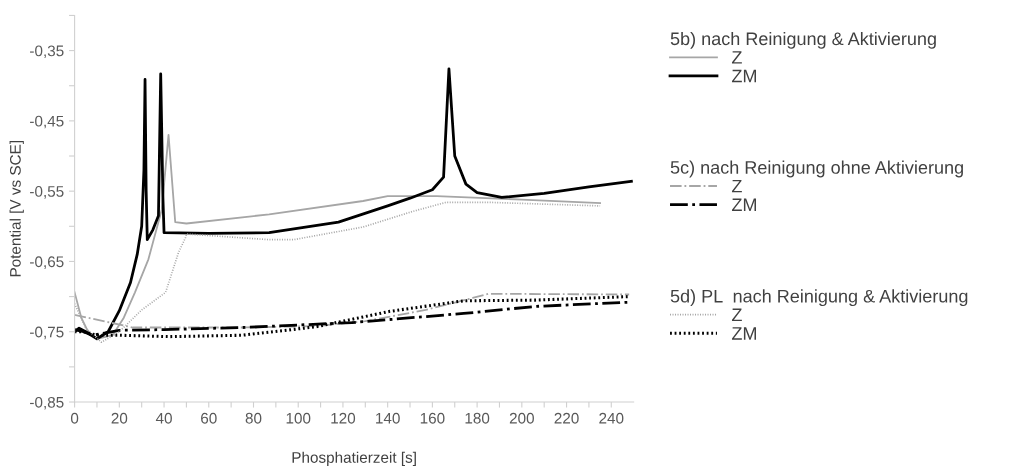 Image resolution: width=1022 pixels, height=468 pixels. What do you see at coordinates (47, 333) in the screenshot?
I see `y-tick-label: -0,75` at bounding box center [47, 333].